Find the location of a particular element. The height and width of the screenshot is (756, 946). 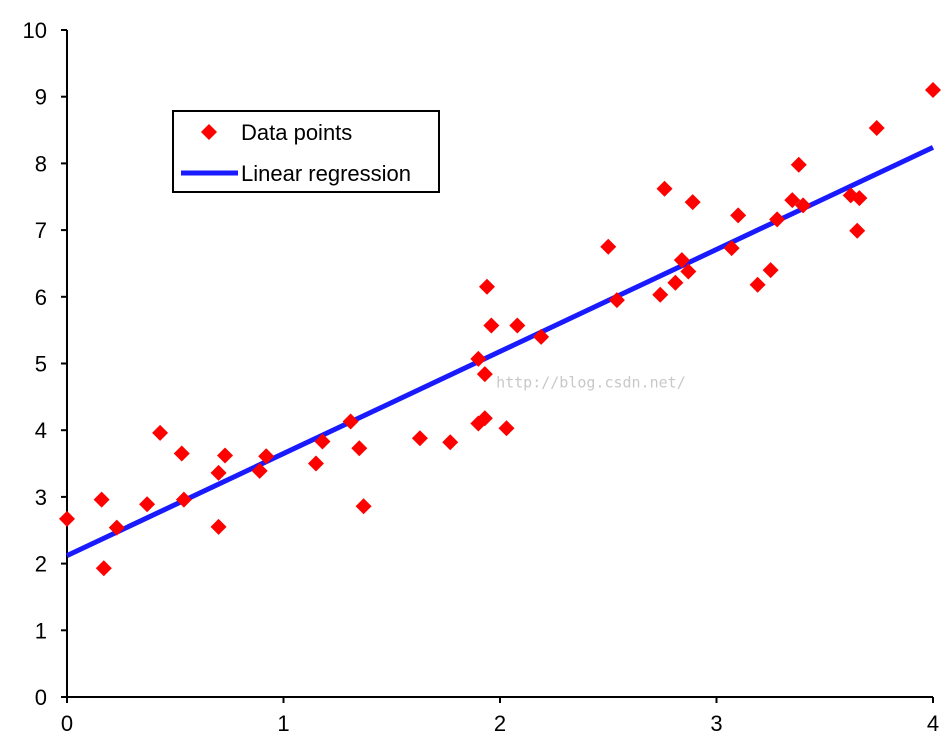

y-tick-label: 3 is located at coordinates (41, 497).